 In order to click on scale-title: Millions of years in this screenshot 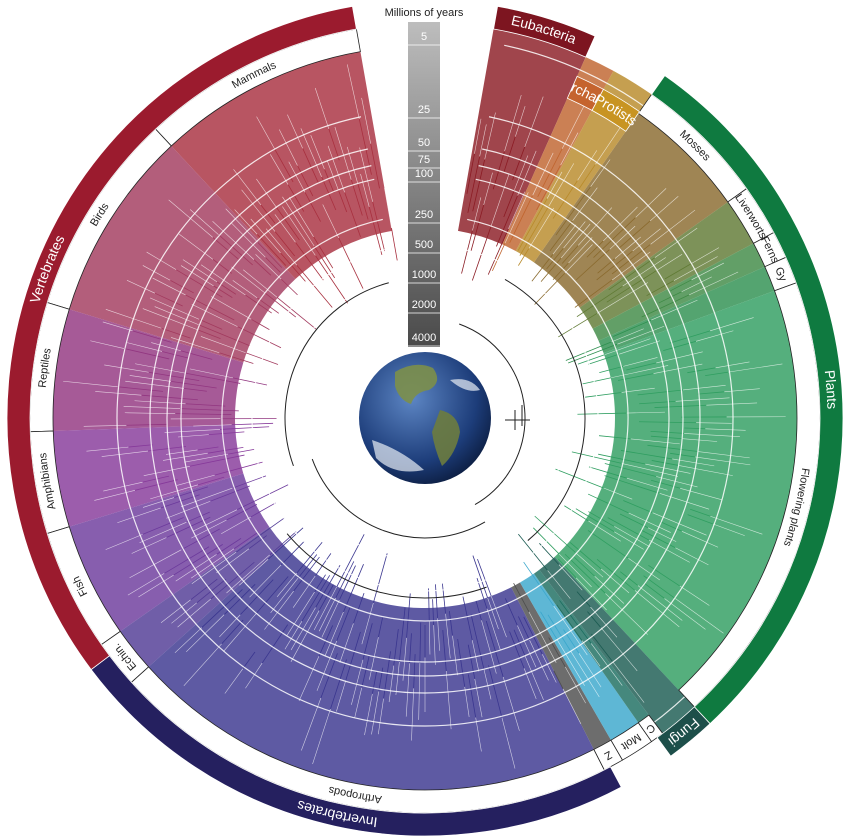, I will do `click(424, 13)`.